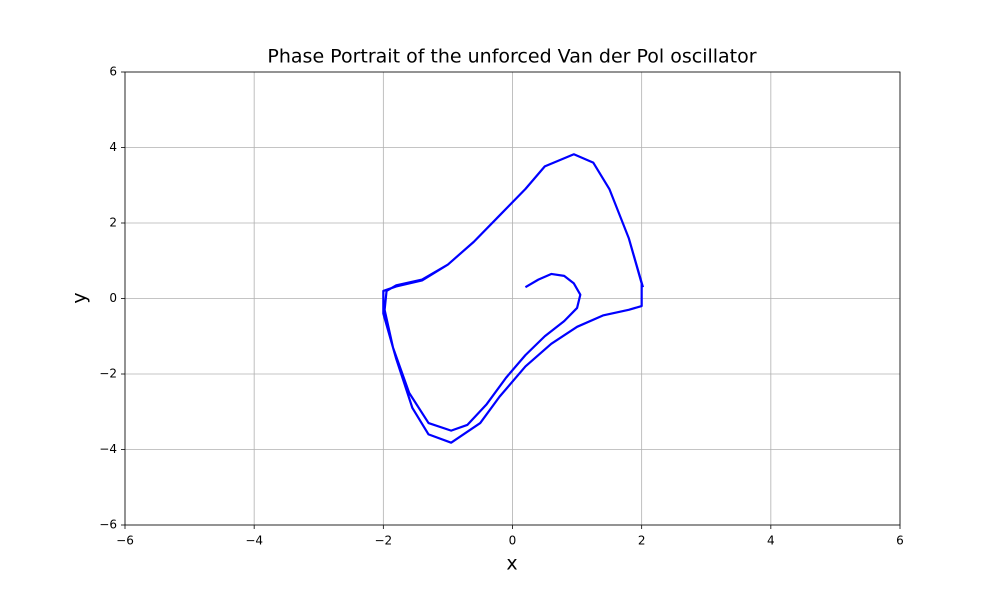 This screenshot has height=600, width=1000. I want to click on x-tick-label: −2, so click(383, 541).